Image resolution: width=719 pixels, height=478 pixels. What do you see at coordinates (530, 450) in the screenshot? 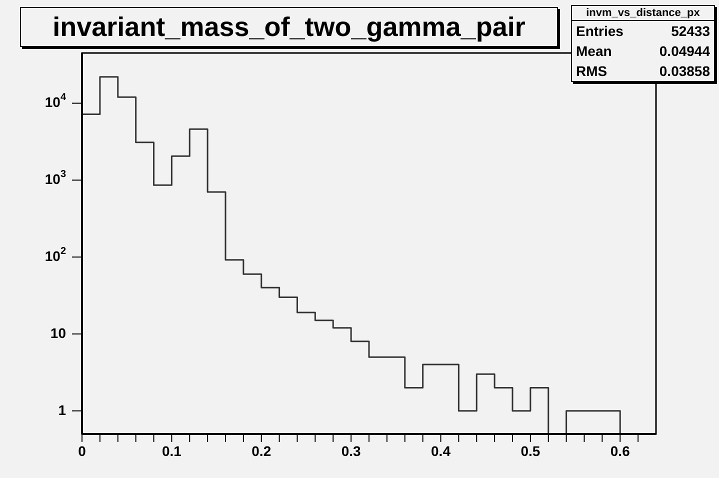
I see `x-tick-label: 0.5` at bounding box center [530, 450].